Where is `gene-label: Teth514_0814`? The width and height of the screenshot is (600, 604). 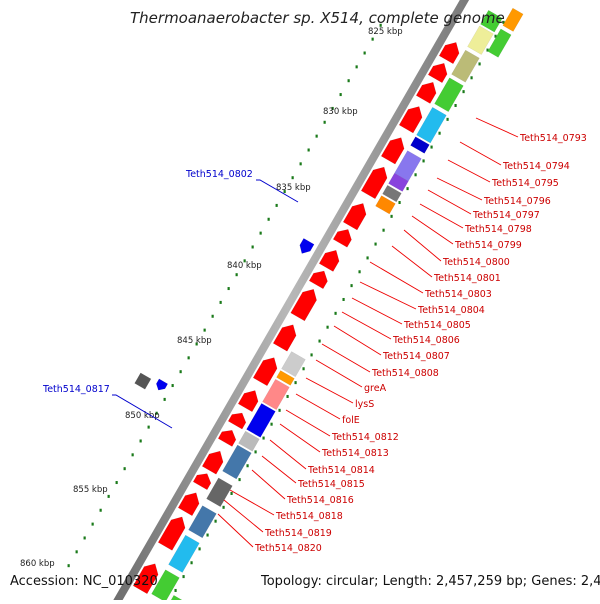
gene-label: Teth514_0814 is located at coordinates (341, 470).